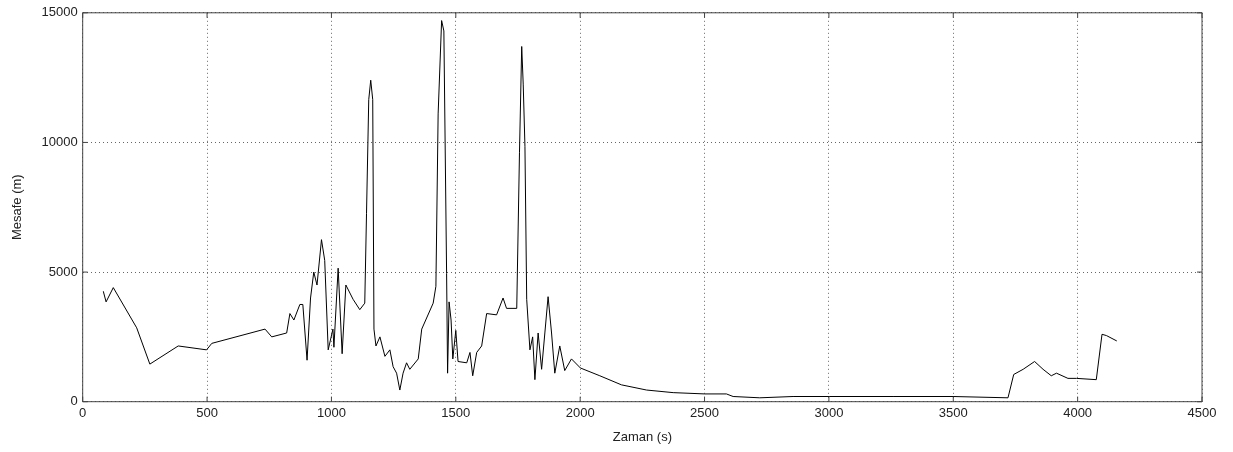 The width and height of the screenshot is (1233, 452). What do you see at coordinates (642, 436) in the screenshot?
I see `x-axis-title: Zaman (s)` at bounding box center [642, 436].